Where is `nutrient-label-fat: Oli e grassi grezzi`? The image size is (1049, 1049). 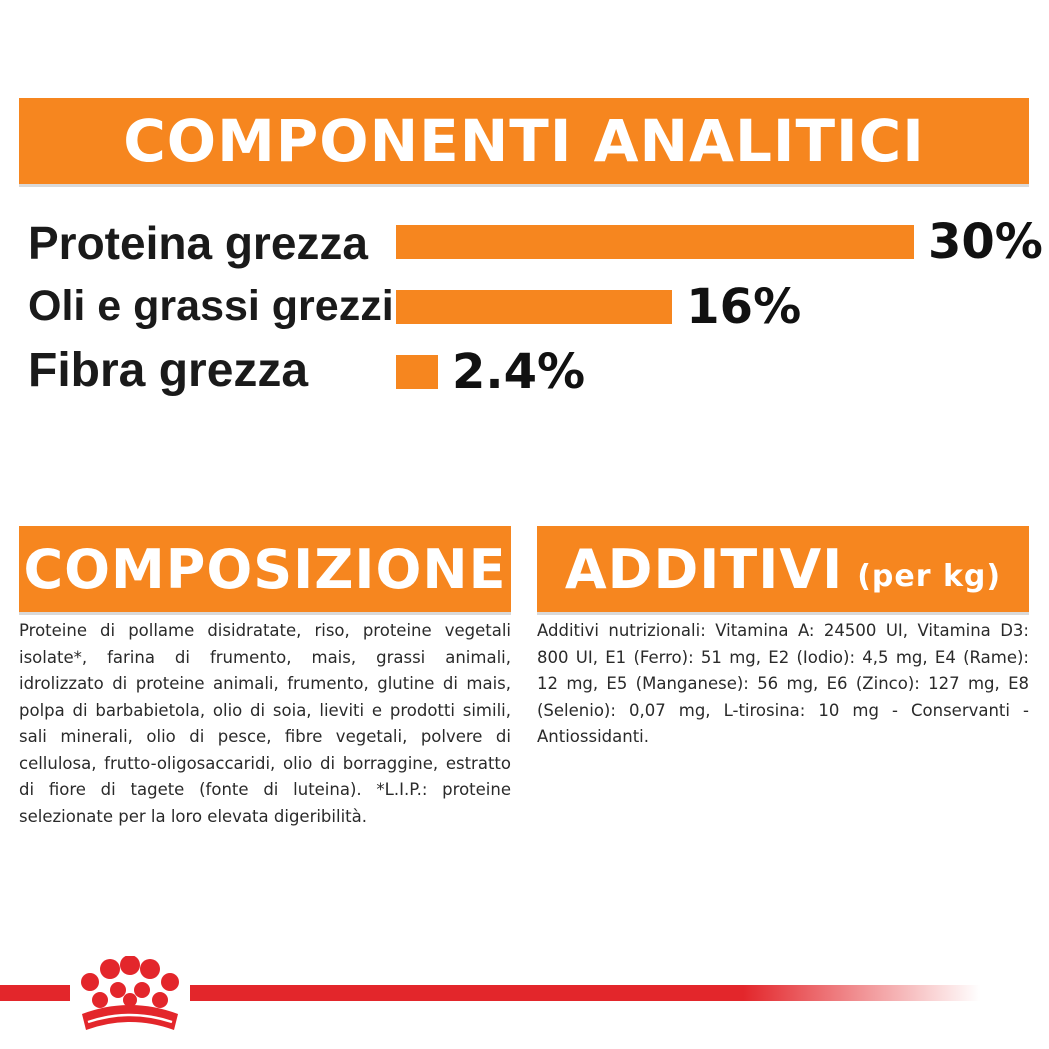
nutrient-label-fat: Oli e grassi grezzi is located at coordinates (211, 306).